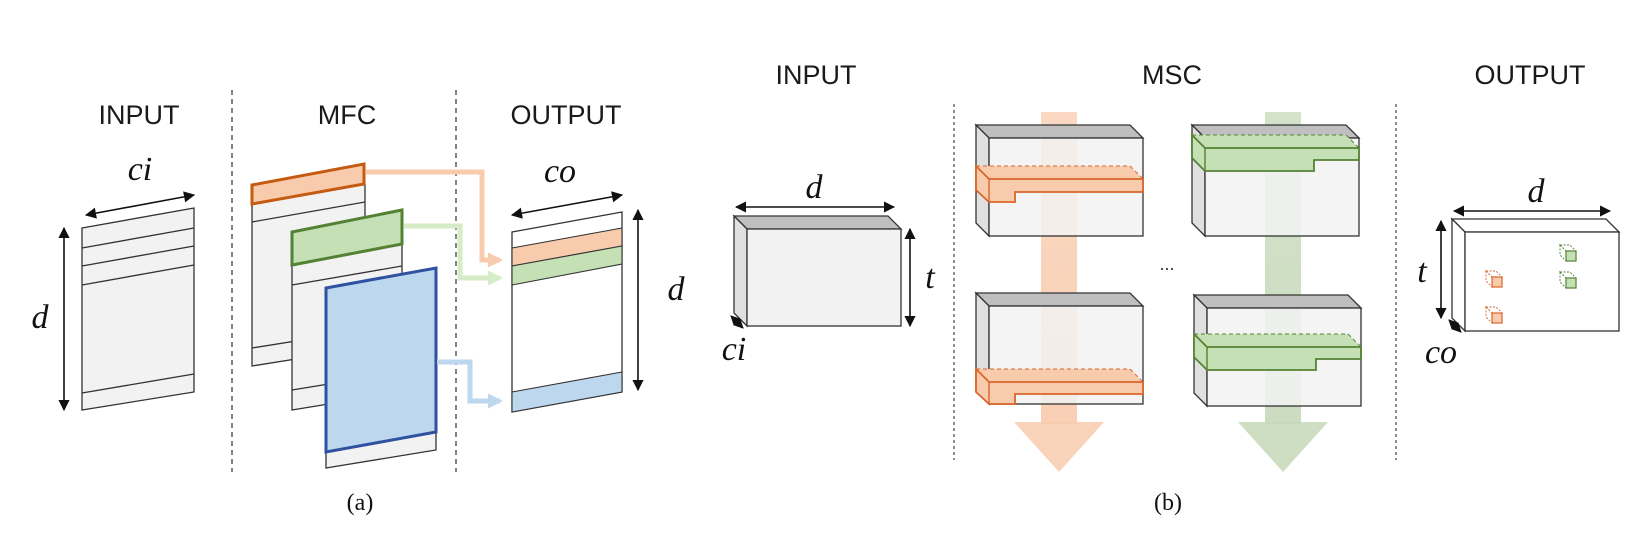 Image resolution: width=1650 pixels, height=548 pixels. Describe the element at coordinates (347, 115) in the screenshot. I see `panel-a-mfc-title: MFC` at that location.